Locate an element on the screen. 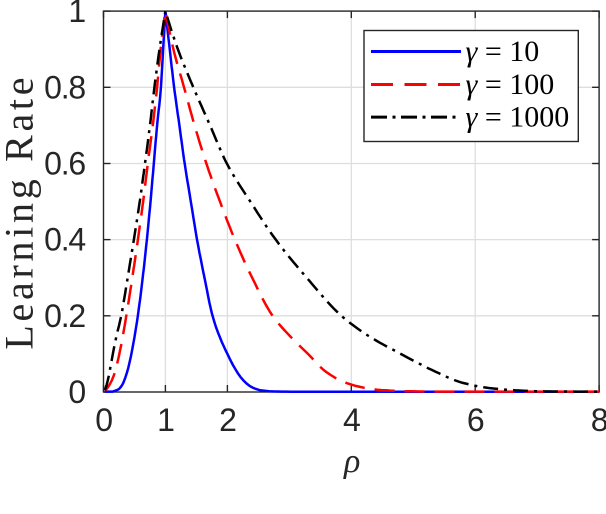 This screenshot has width=606, height=514. svg-text: 6 is located at coordinates (475, 420).